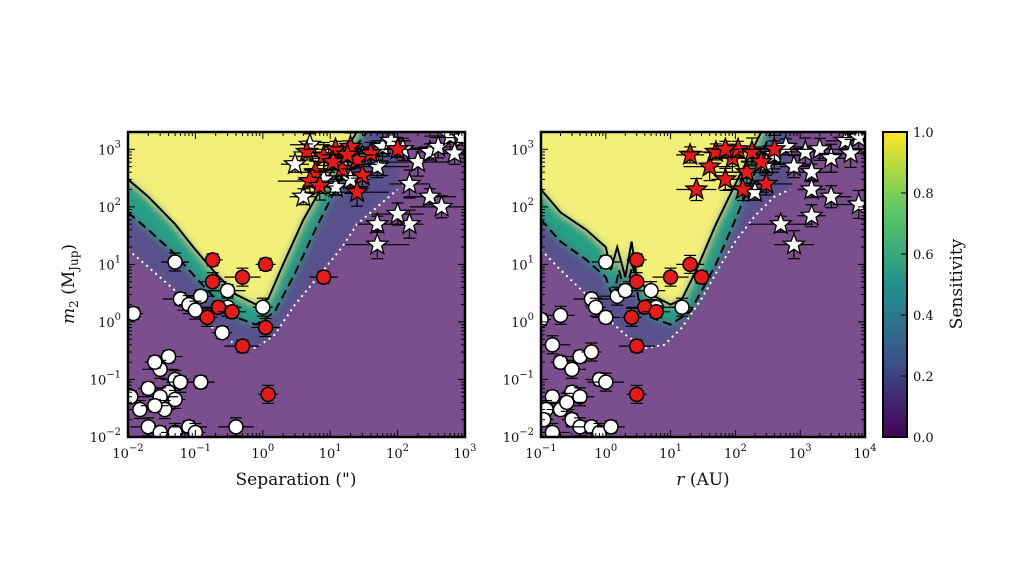  I want to click on colorbar-tick-label: 0.4, so click(923, 316).